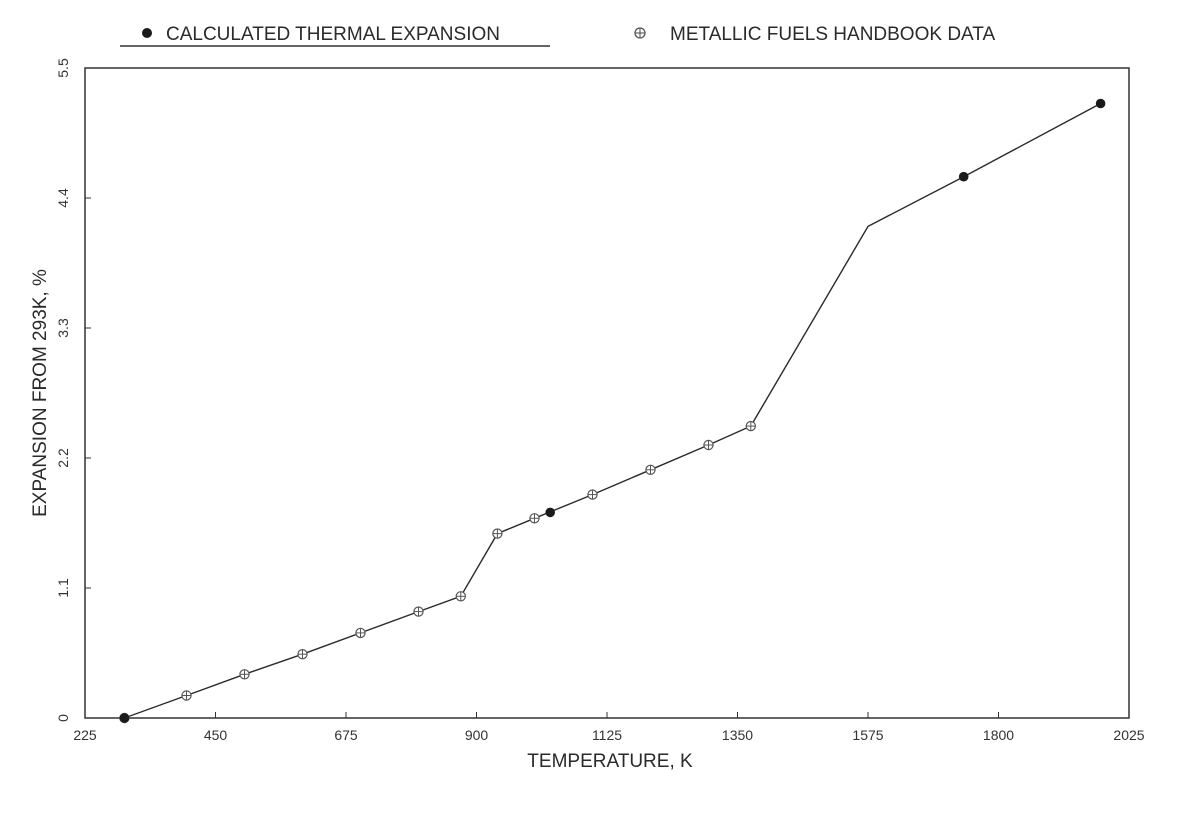  Describe the element at coordinates (1128, 735) in the screenshot. I see `x-tick-label: 2025` at that location.